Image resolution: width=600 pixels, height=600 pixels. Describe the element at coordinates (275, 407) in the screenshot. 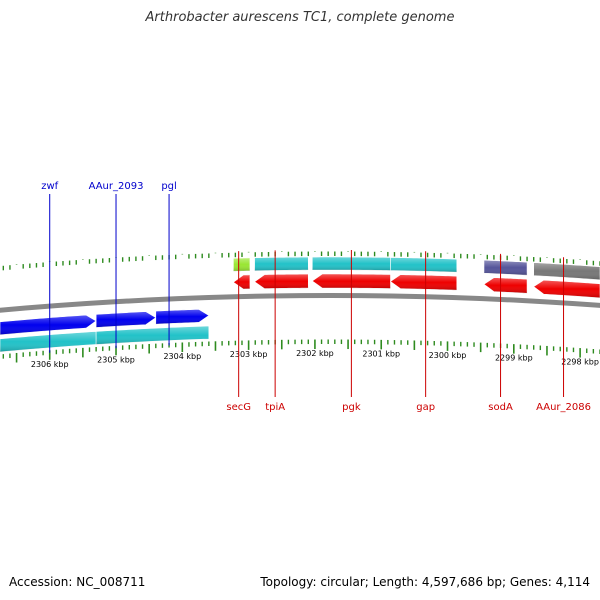

I see `reverse-gene-label: tpiA` at that location.